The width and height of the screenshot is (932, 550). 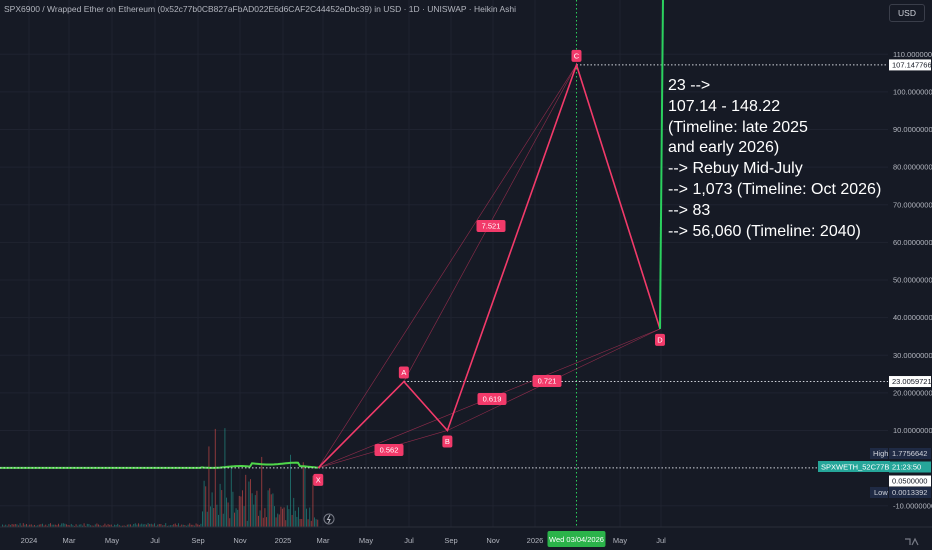 I want to click on point-label-a: A, so click(x=403, y=372).